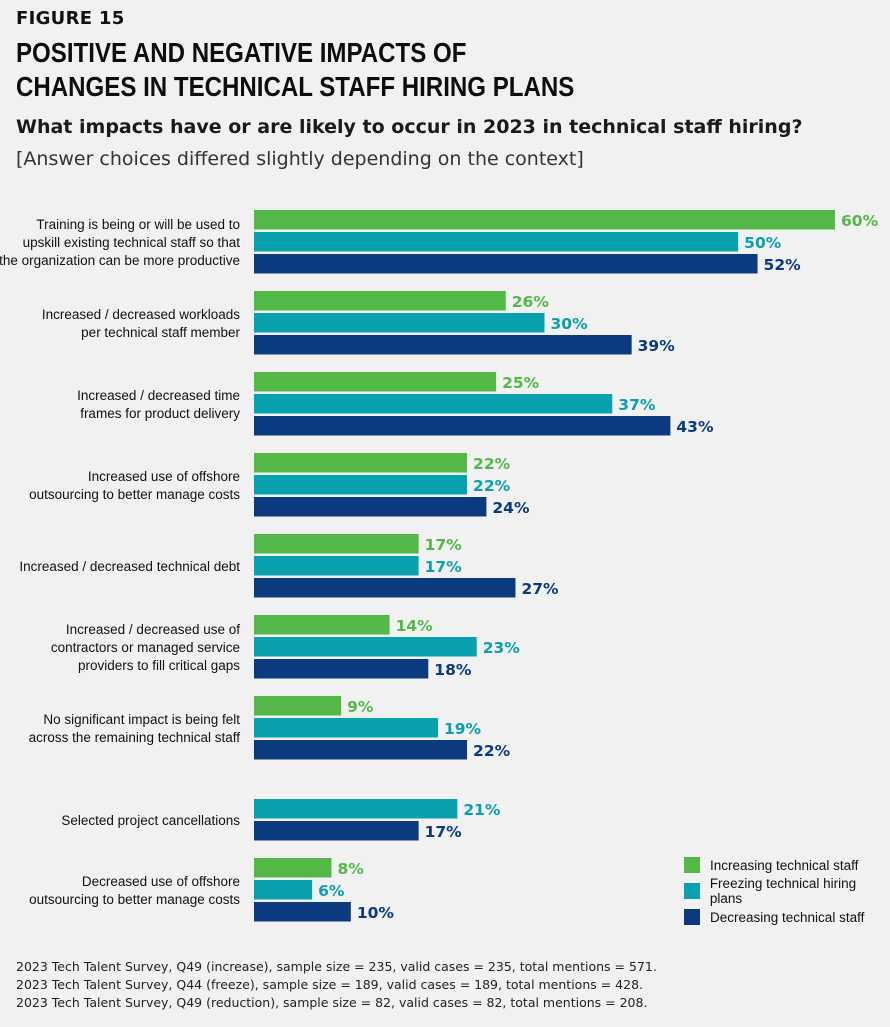 The height and width of the screenshot is (1027, 890). What do you see at coordinates (657, 346) in the screenshot?
I see `data-label-decreasing: 39%` at bounding box center [657, 346].